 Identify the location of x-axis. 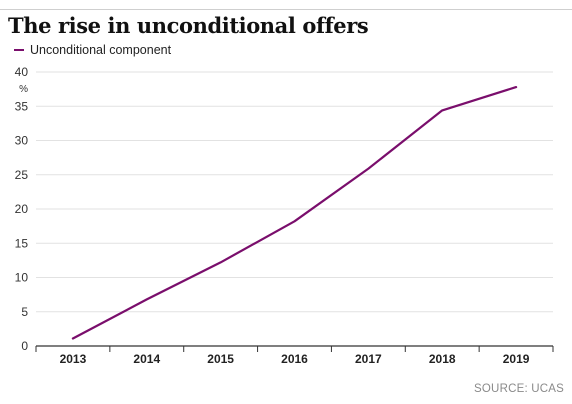
(294, 348).